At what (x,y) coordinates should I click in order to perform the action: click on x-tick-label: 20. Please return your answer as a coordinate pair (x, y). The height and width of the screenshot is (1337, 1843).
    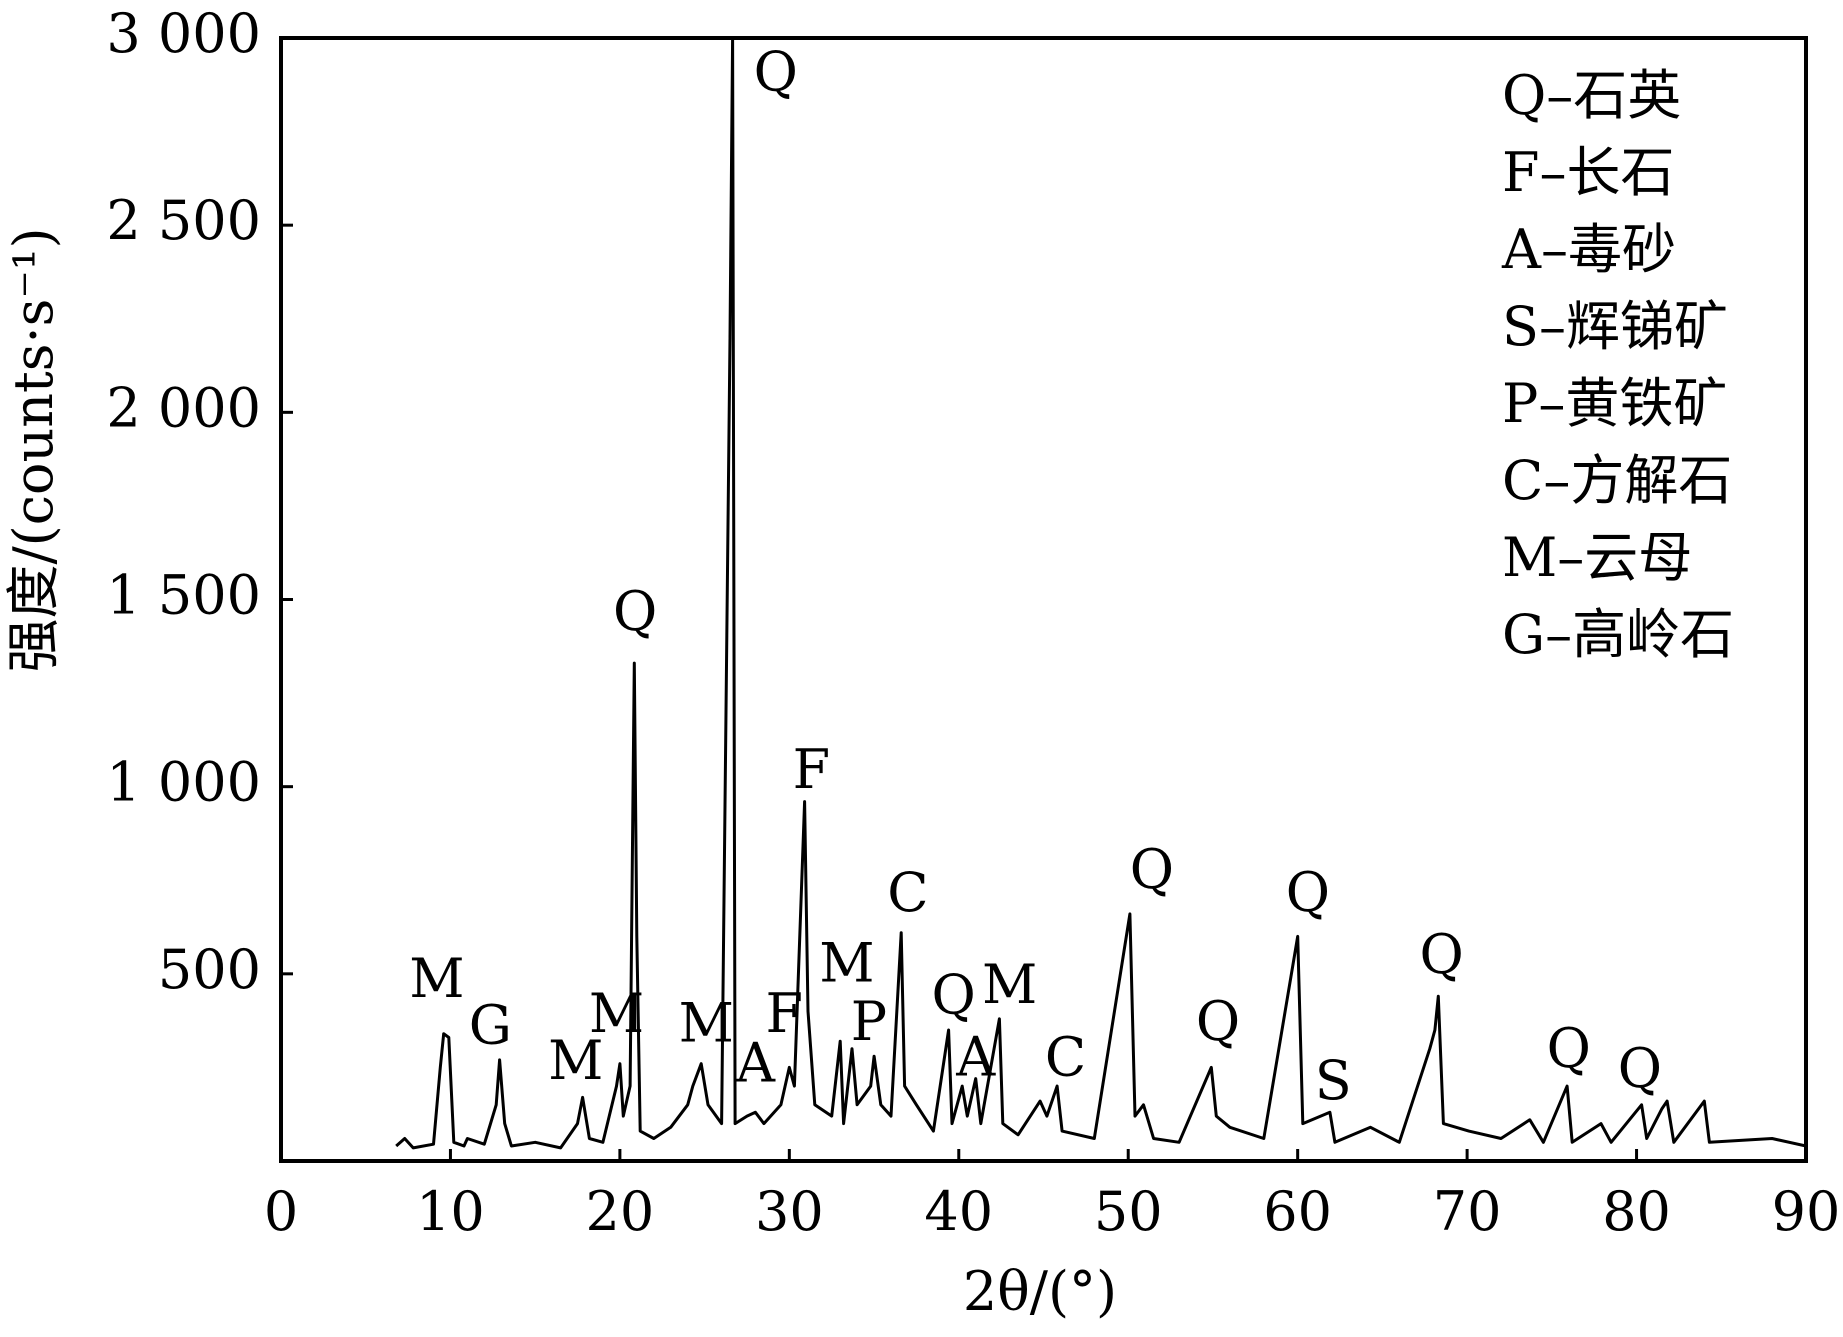
    Looking at the image, I should click on (620, 1211).